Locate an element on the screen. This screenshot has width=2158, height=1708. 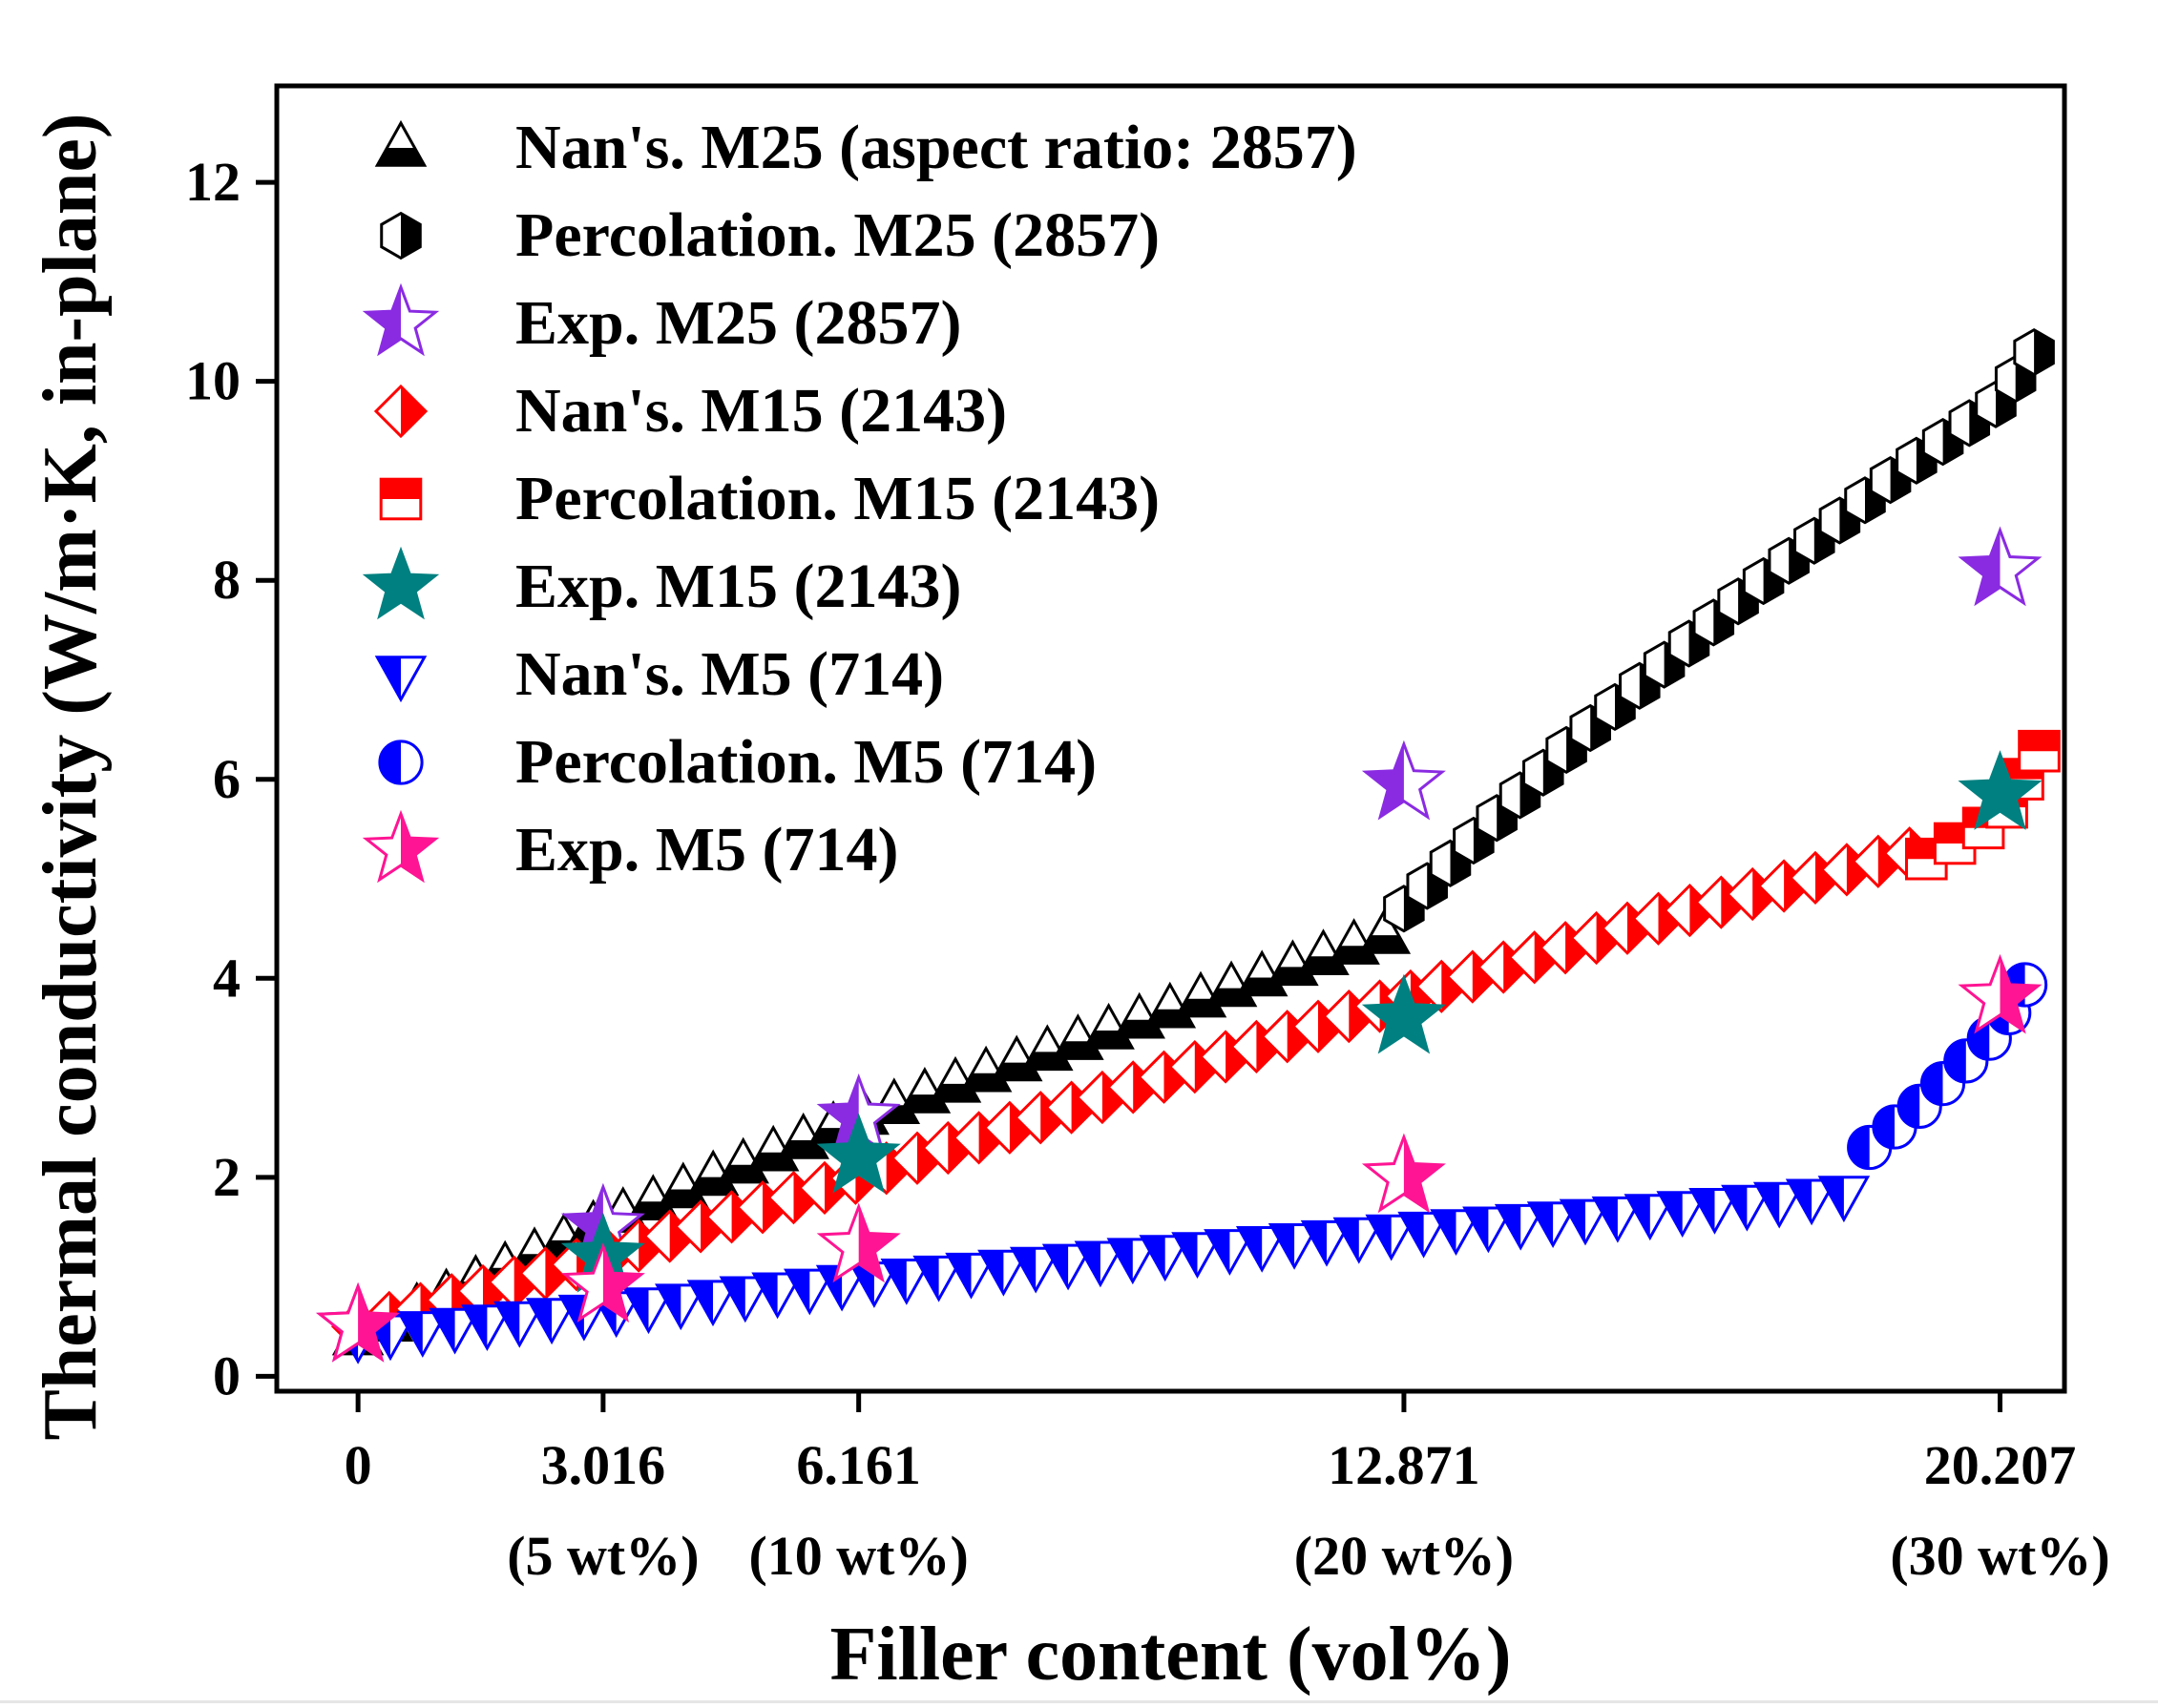
marker-body is located at coordinates (1403, 1013).